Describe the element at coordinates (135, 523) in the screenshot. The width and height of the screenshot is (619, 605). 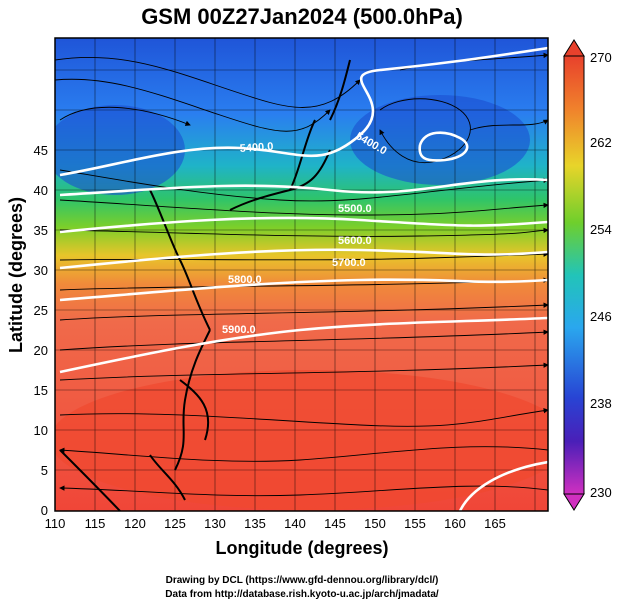
I see `x-tick-label: 120` at that location.